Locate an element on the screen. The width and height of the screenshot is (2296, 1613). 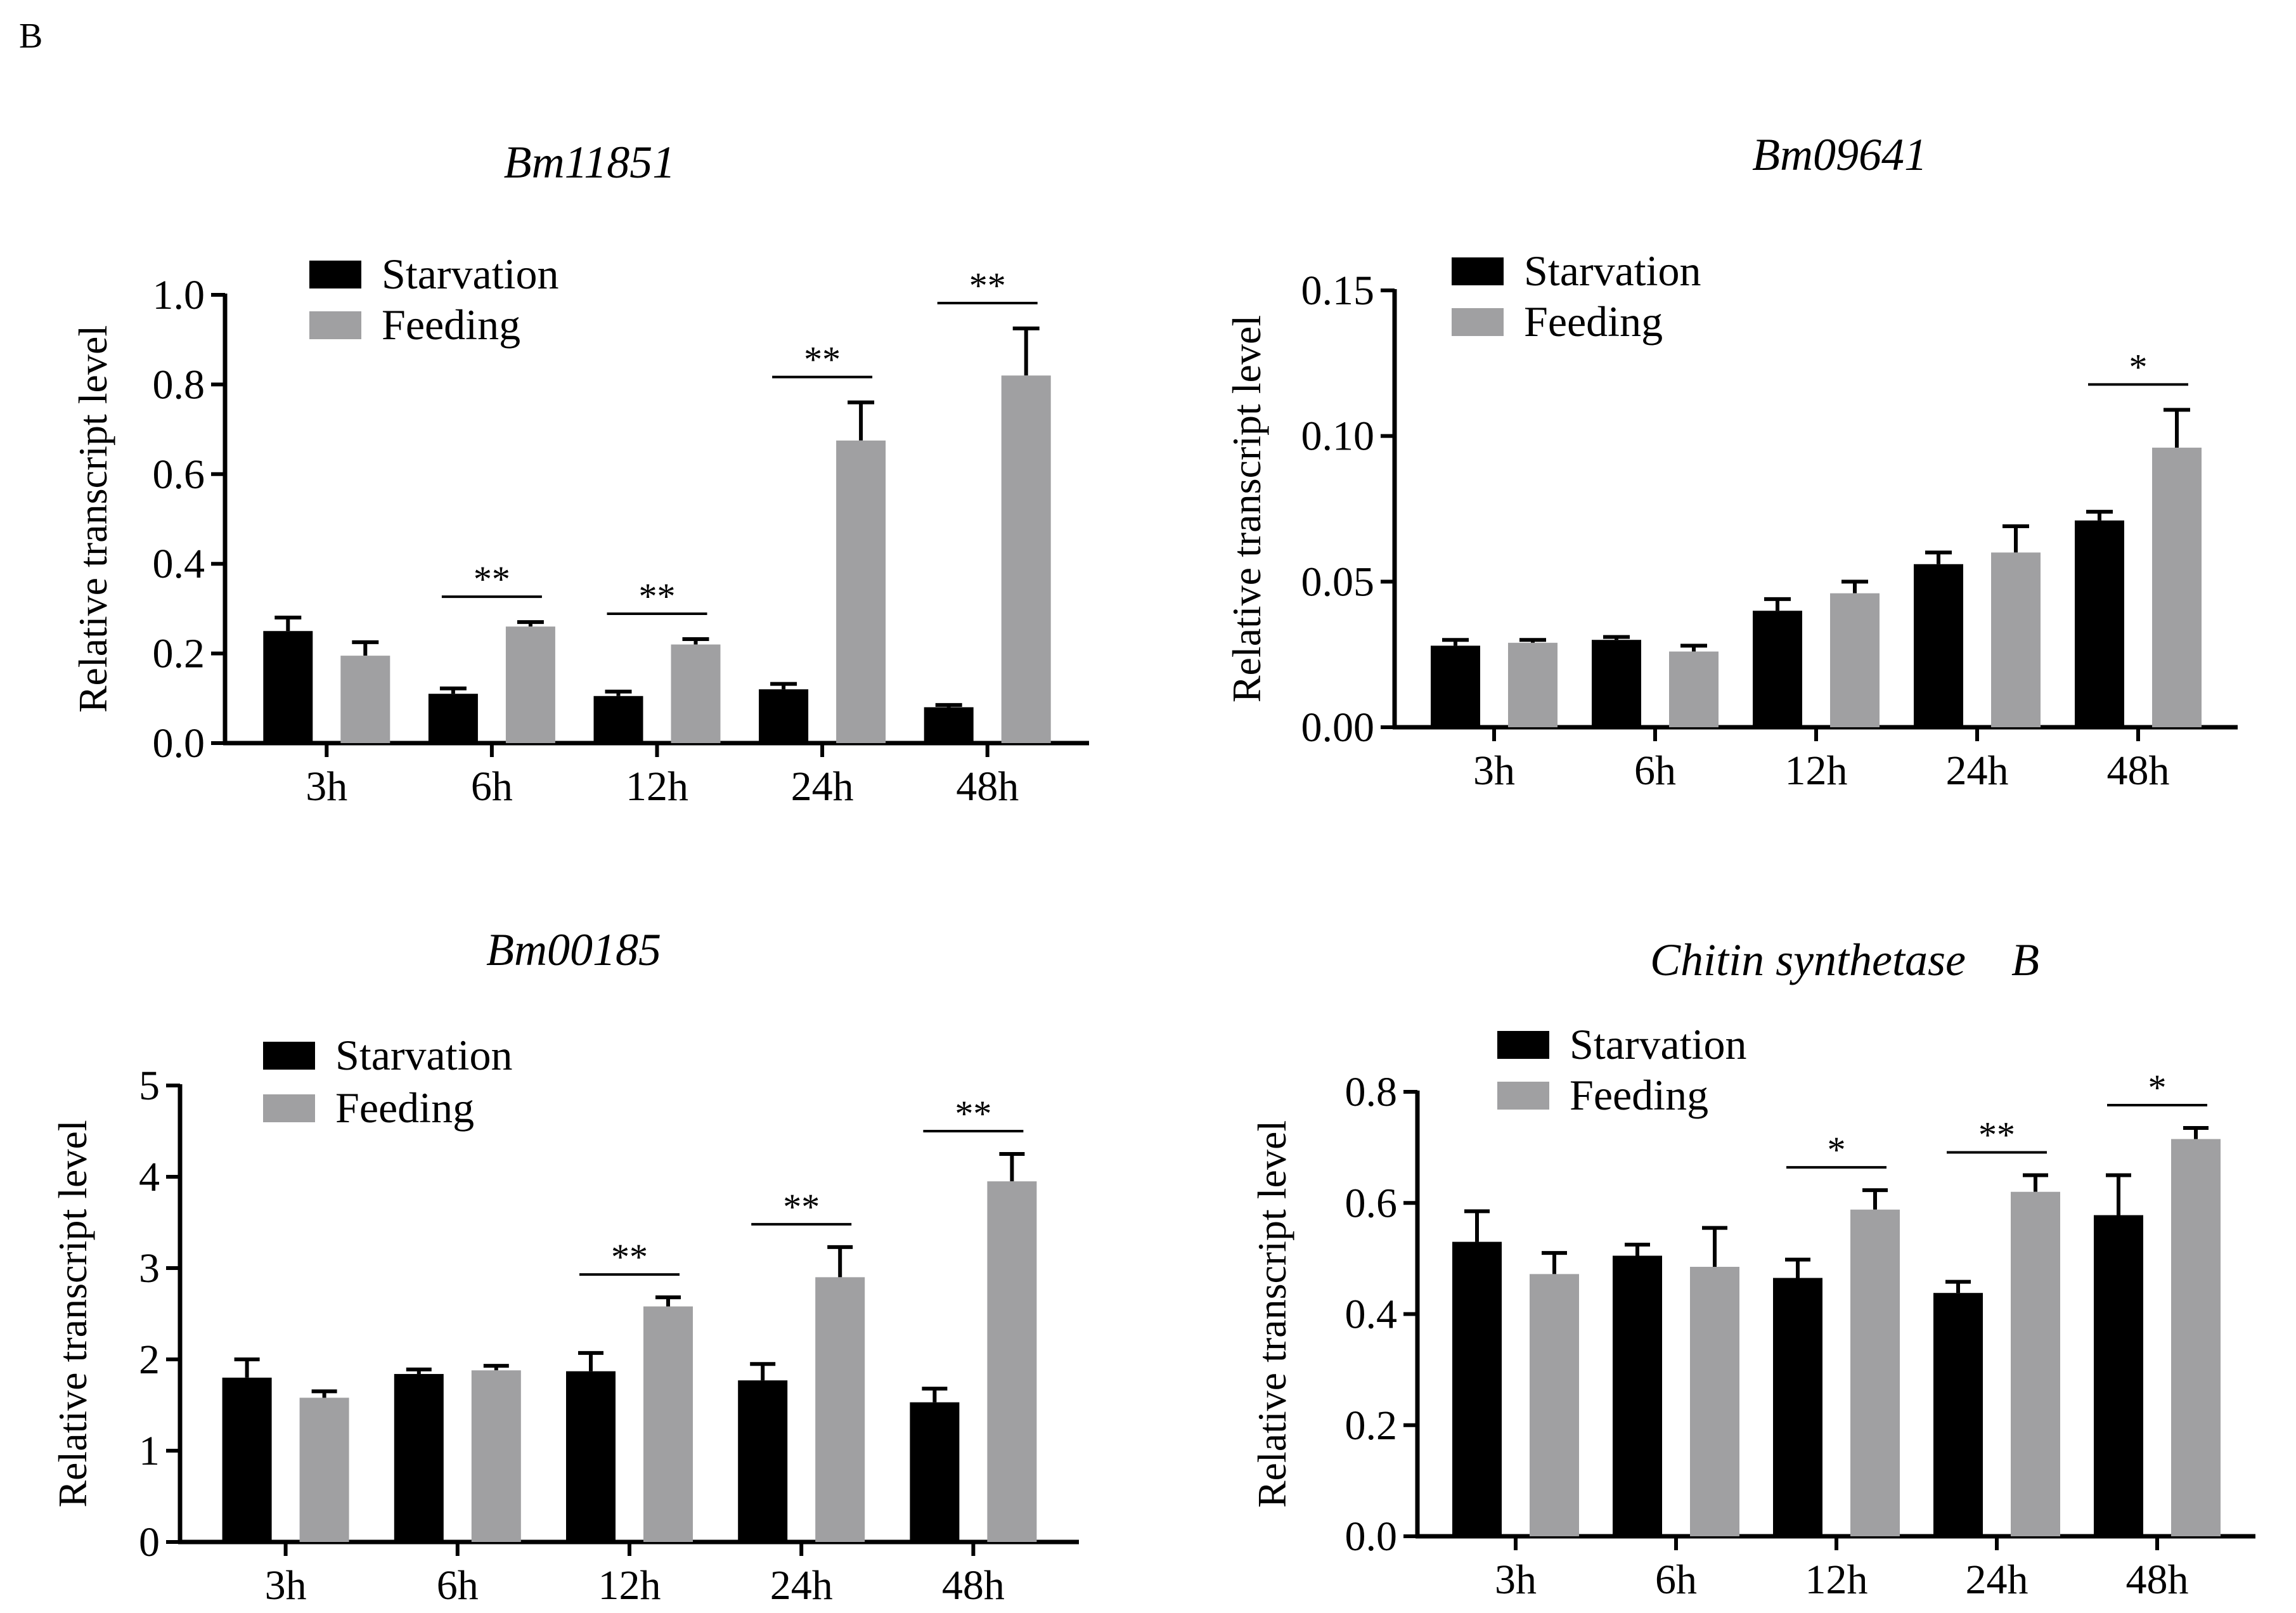
chart-title: Bm09641 is located at coordinates (1839, 154).